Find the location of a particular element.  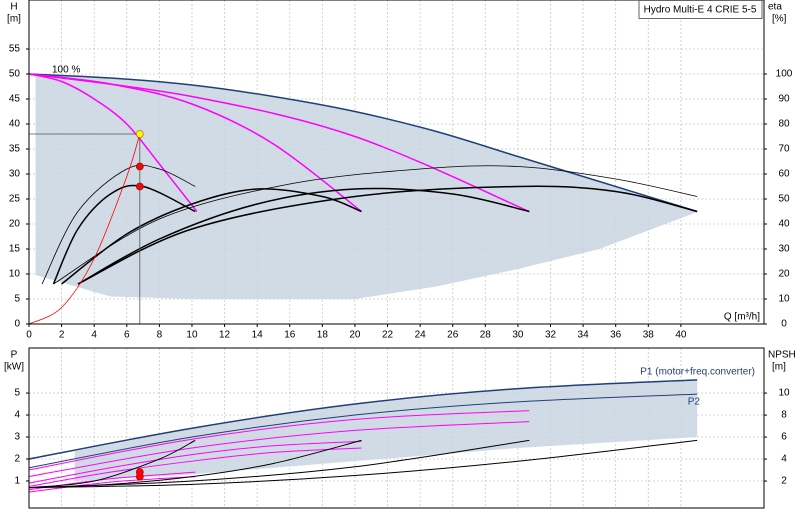

y-axis-label: H is located at coordinates (13, 7).